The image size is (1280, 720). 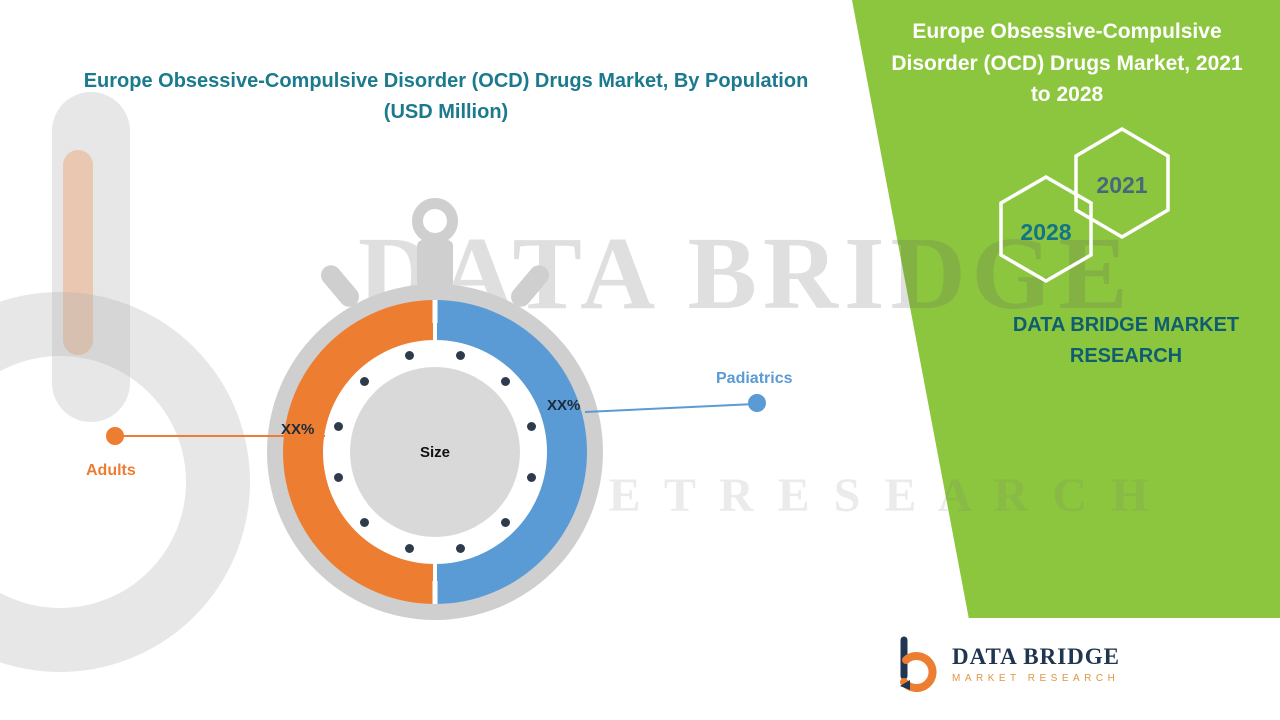 I want to click on hexagon-2028-label: 2028, so click(x=1046, y=232).